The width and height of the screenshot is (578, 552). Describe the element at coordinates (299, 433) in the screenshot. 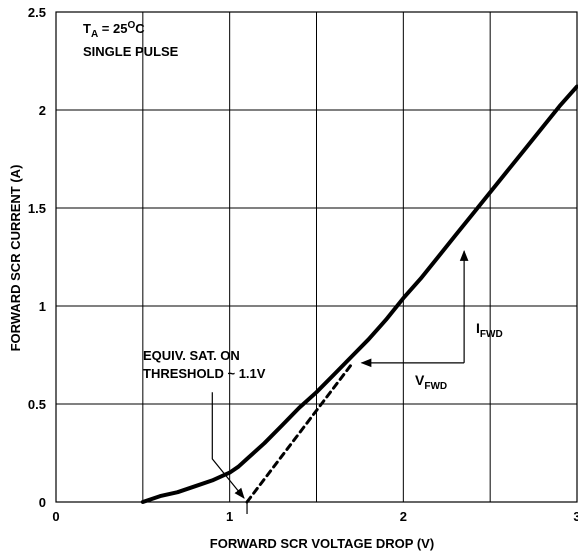

I see `threshold-tangent-line` at that location.